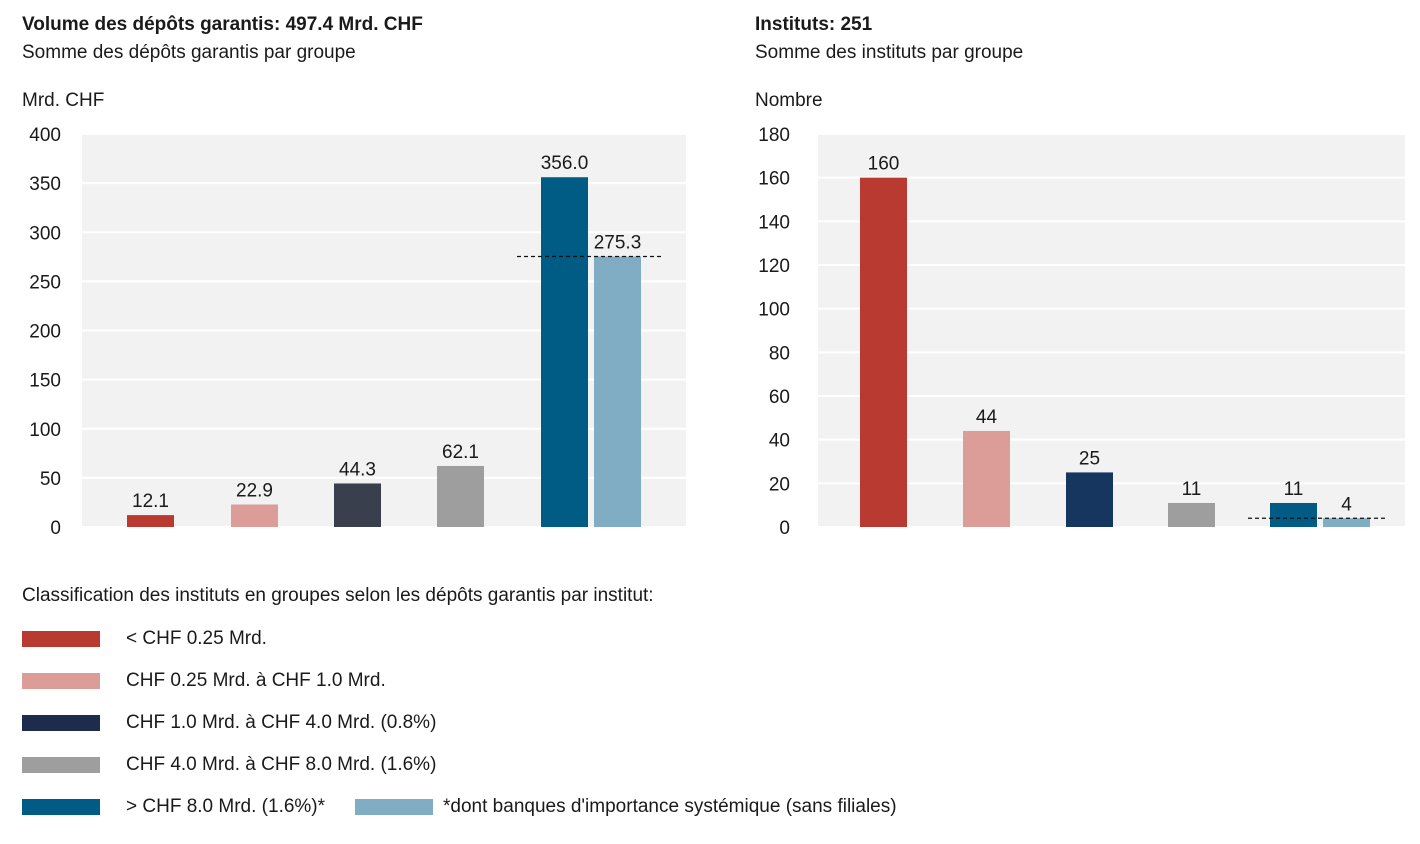  I want to click on bar-value-label: 4, so click(1346, 504).